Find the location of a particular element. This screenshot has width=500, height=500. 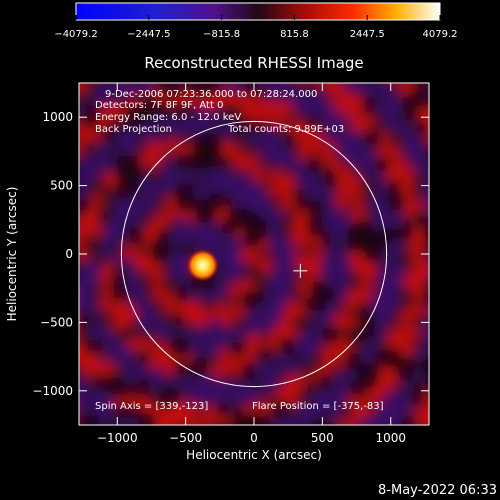

spin-axis-marker is located at coordinates (300, 270).